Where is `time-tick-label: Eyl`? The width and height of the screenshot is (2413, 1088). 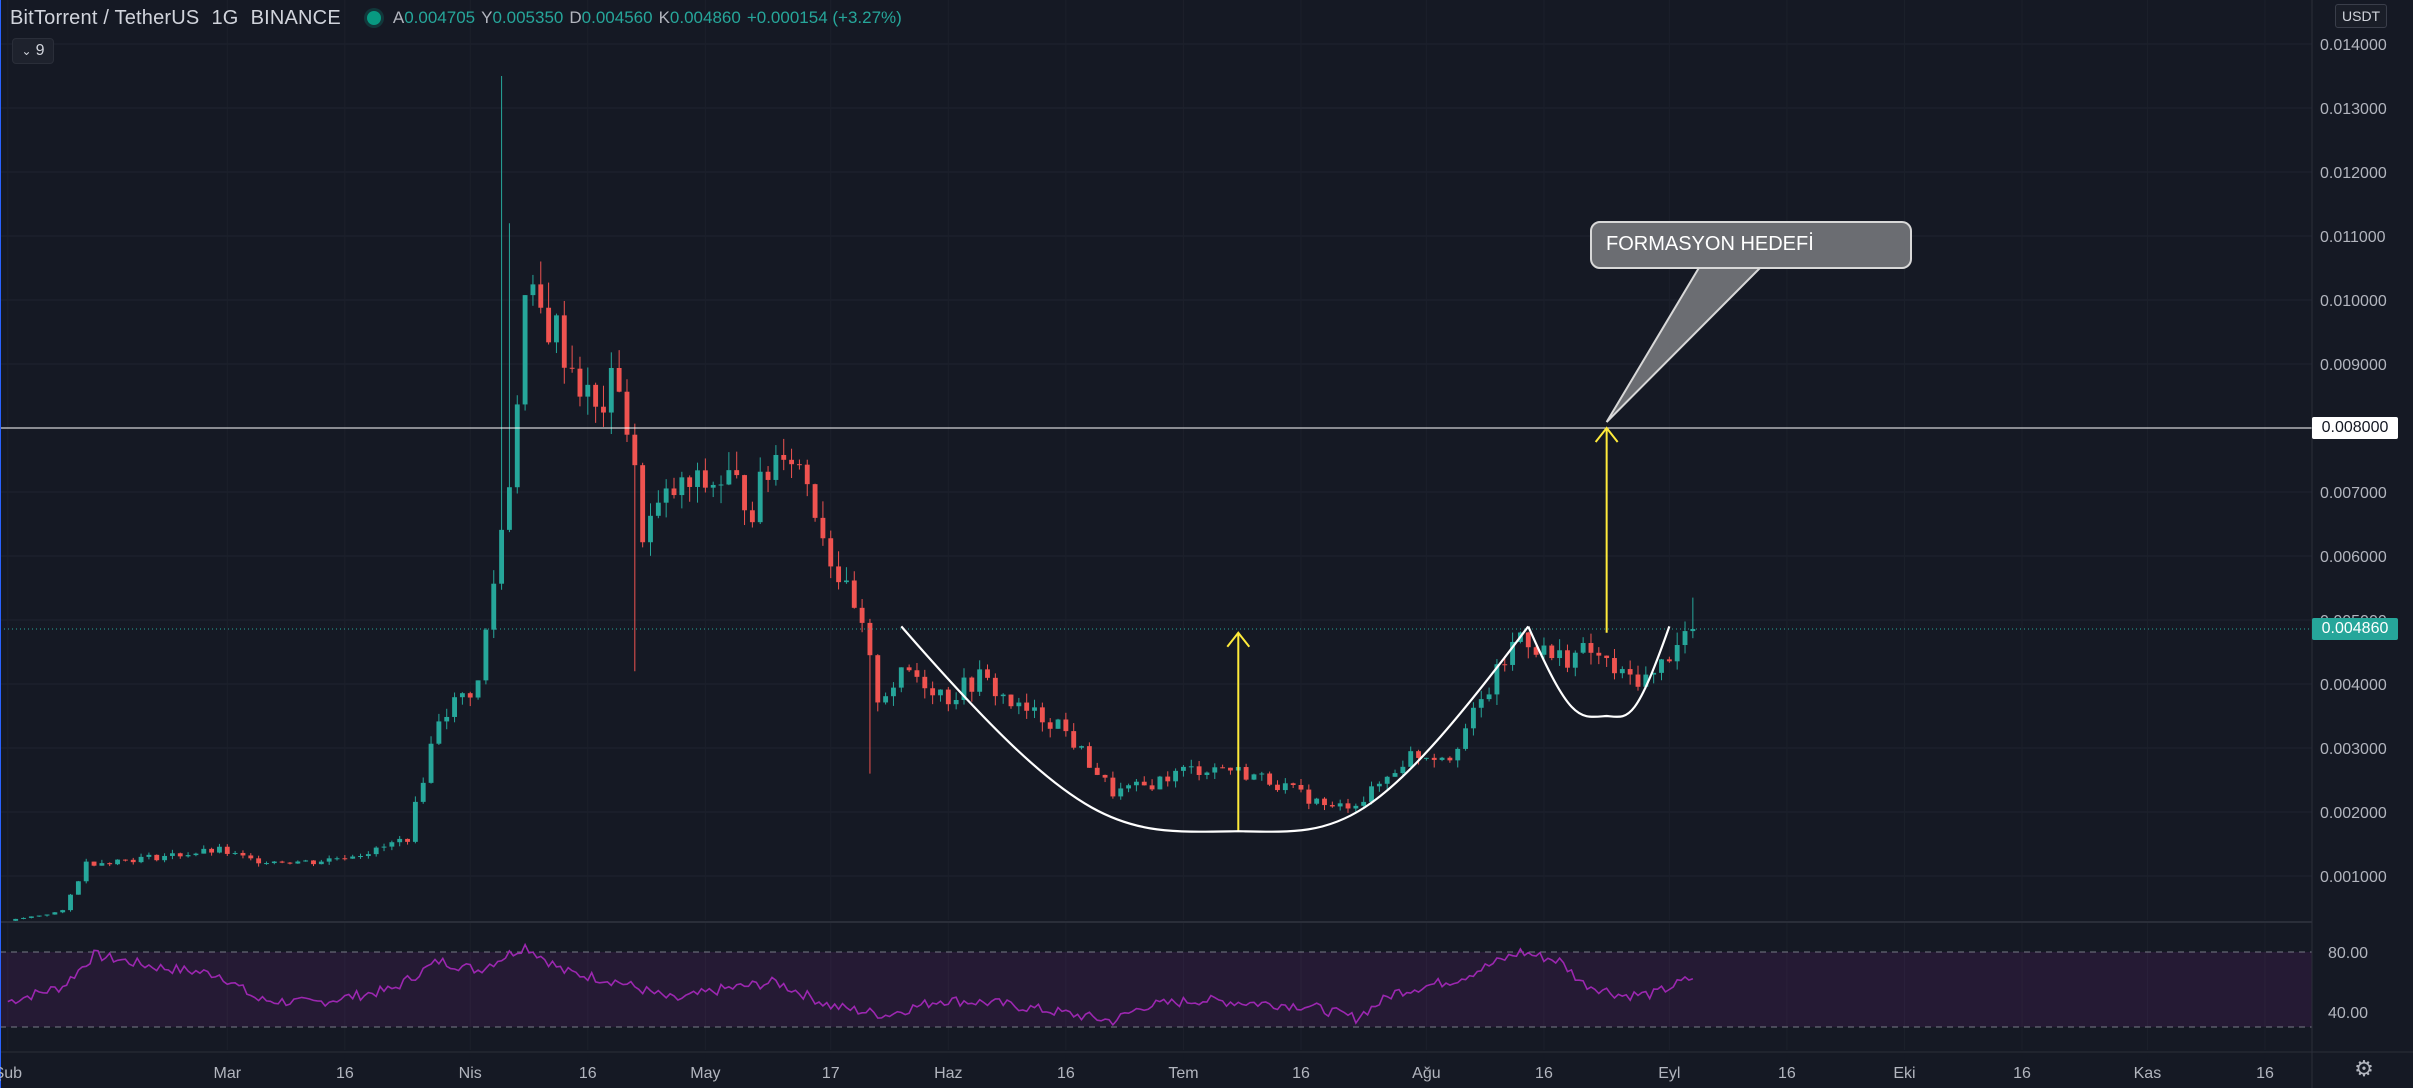
time-tick-label: Eyl is located at coordinates (1669, 1073).